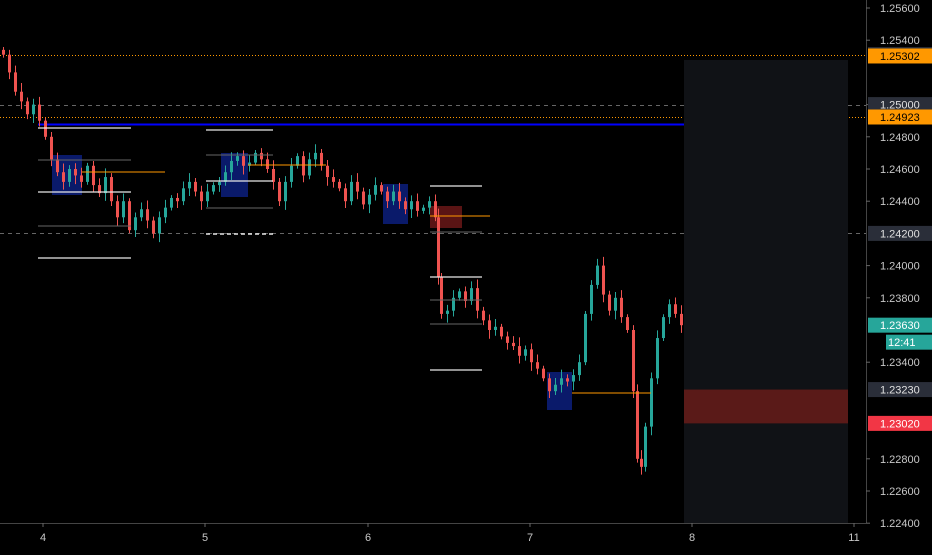  I want to click on price-label: 1.23630, so click(900, 325).